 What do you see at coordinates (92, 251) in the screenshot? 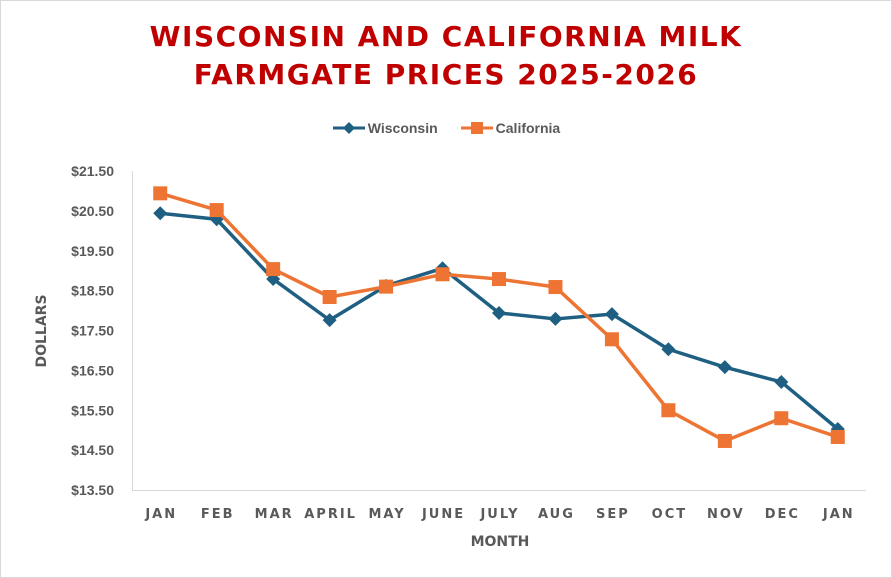
I see `y-tick-label: $19.50` at bounding box center [92, 251].